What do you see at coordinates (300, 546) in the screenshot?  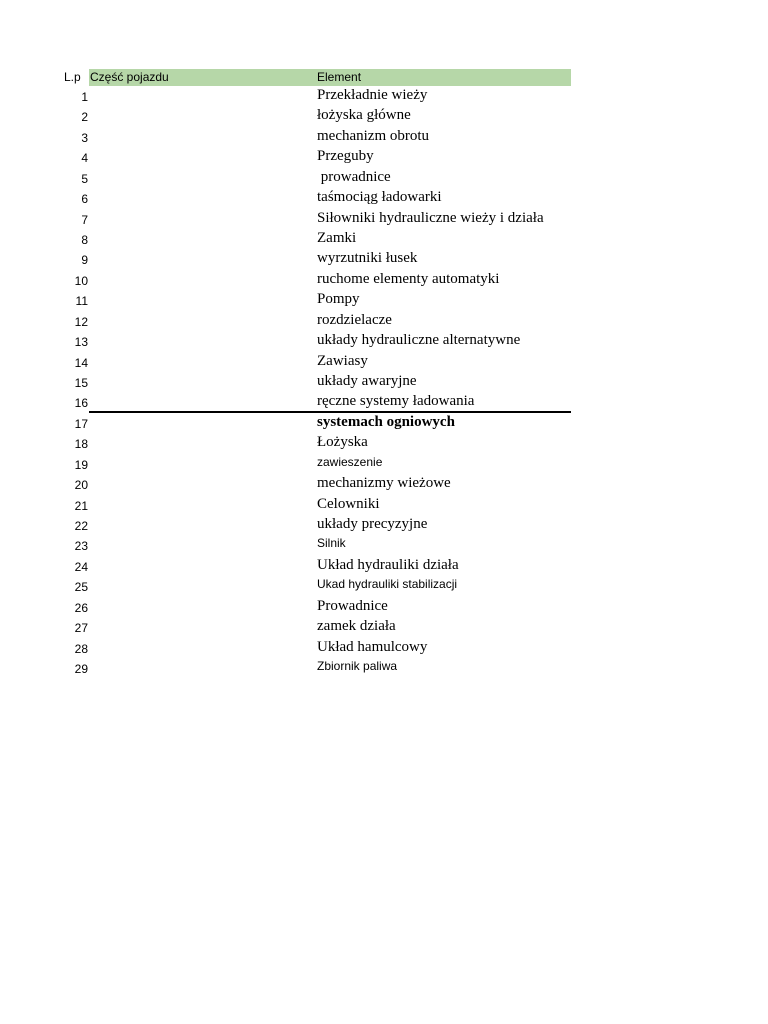 I see `table-row: 23 Silnik` at bounding box center [300, 546].